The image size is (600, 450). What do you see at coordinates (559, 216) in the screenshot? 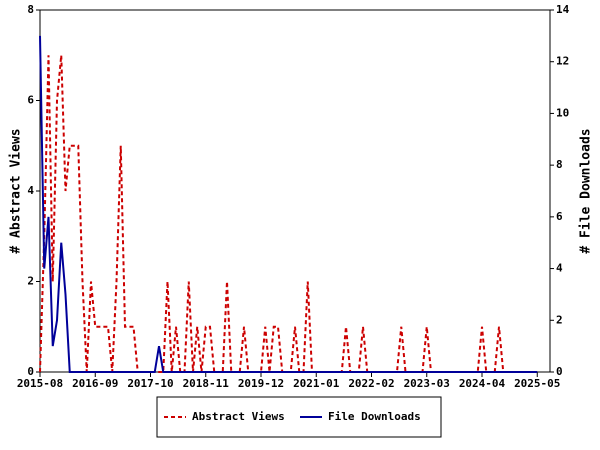
I see `y2-tick-label: 6` at bounding box center [559, 216].